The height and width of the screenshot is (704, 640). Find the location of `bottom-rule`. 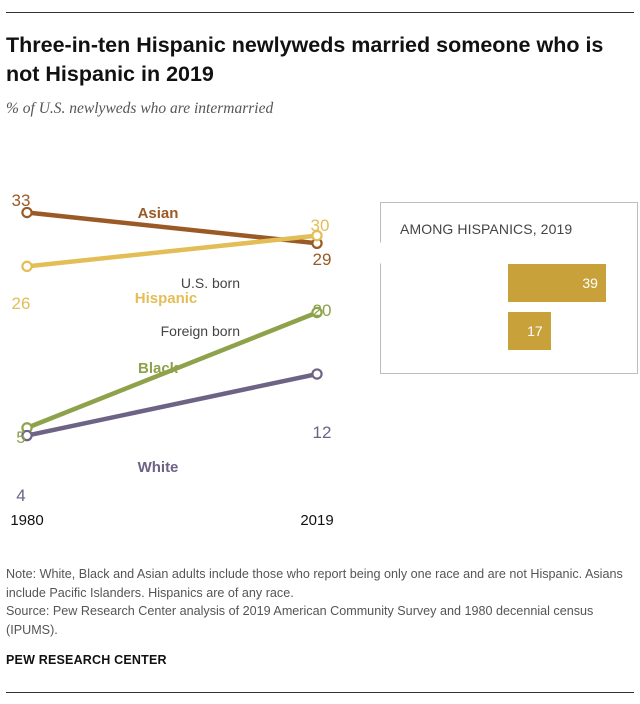

bottom-rule is located at coordinates (320, 692).